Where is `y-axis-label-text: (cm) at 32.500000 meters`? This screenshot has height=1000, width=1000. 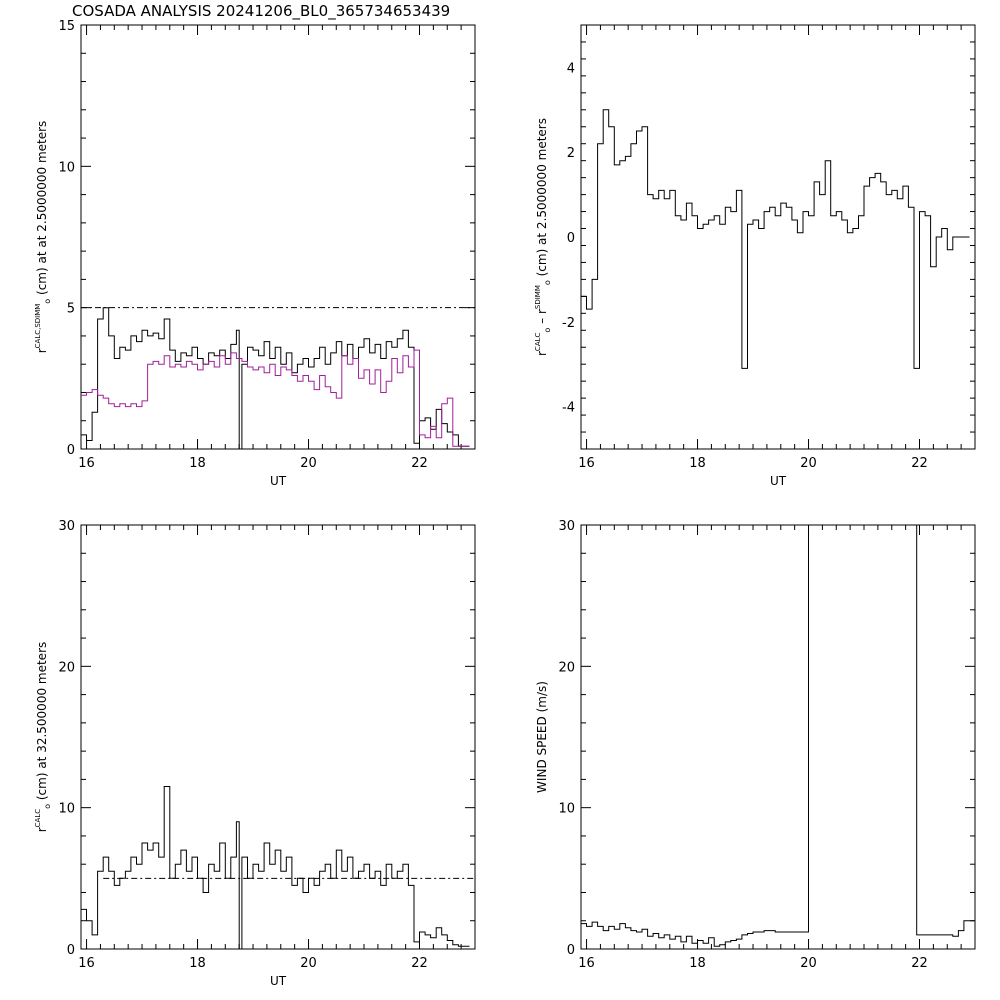 y-axis-label-text: (cm) at 32.500000 meters is located at coordinates (42, 723).